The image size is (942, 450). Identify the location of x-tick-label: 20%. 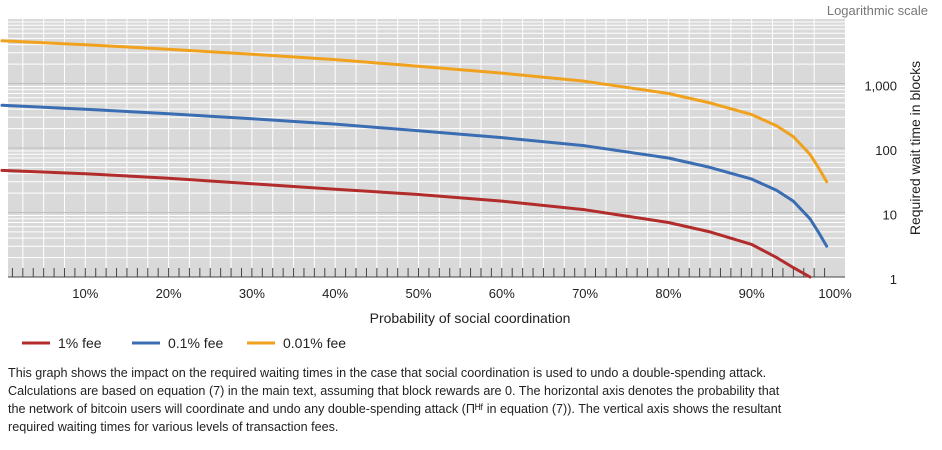
(169, 293).